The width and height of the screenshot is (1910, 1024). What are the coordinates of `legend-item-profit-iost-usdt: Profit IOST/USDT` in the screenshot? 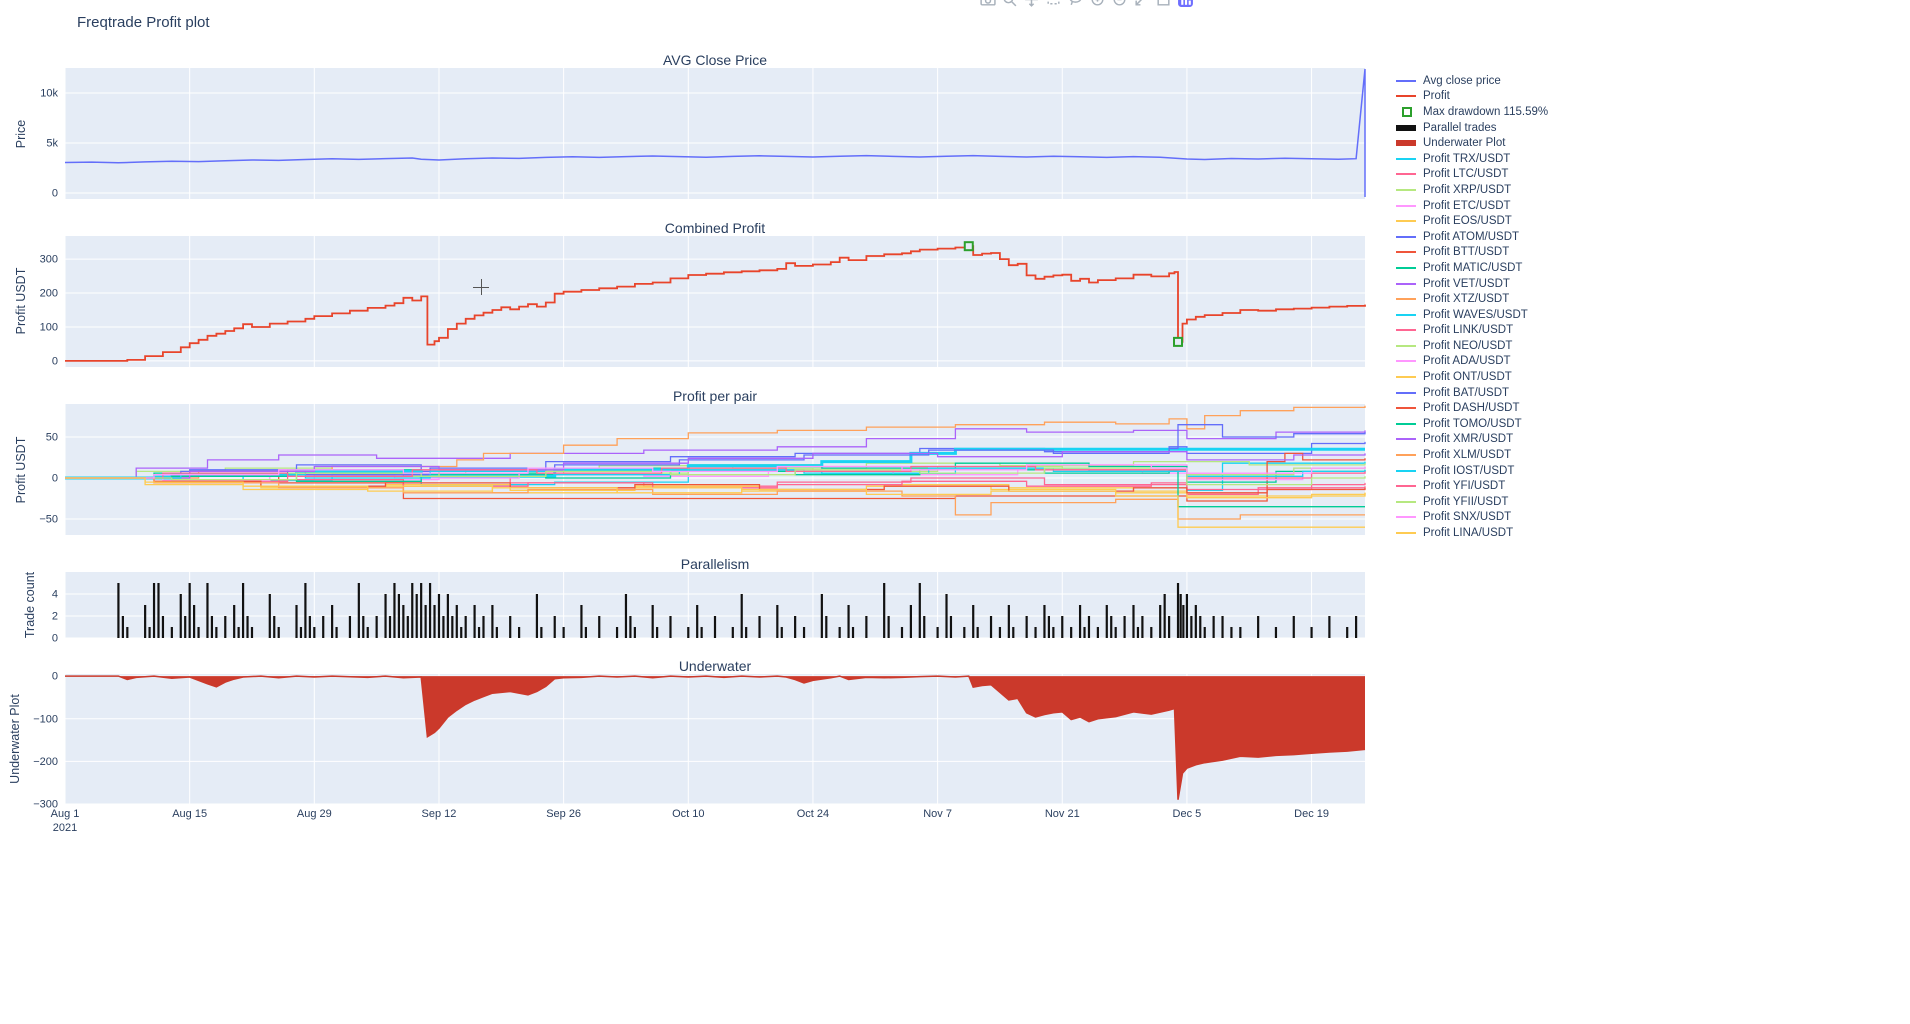 It's located at (1481, 471).